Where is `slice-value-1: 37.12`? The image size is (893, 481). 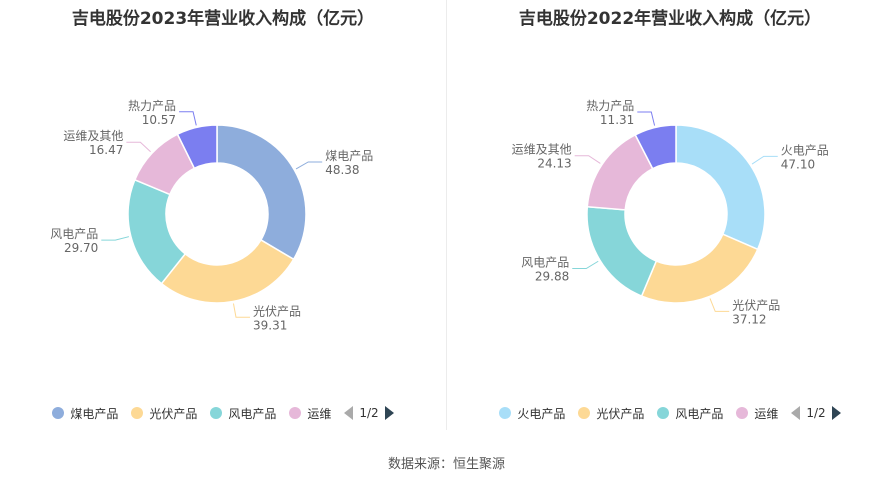
slice-value-1: 37.12 is located at coordinates (749, 319).